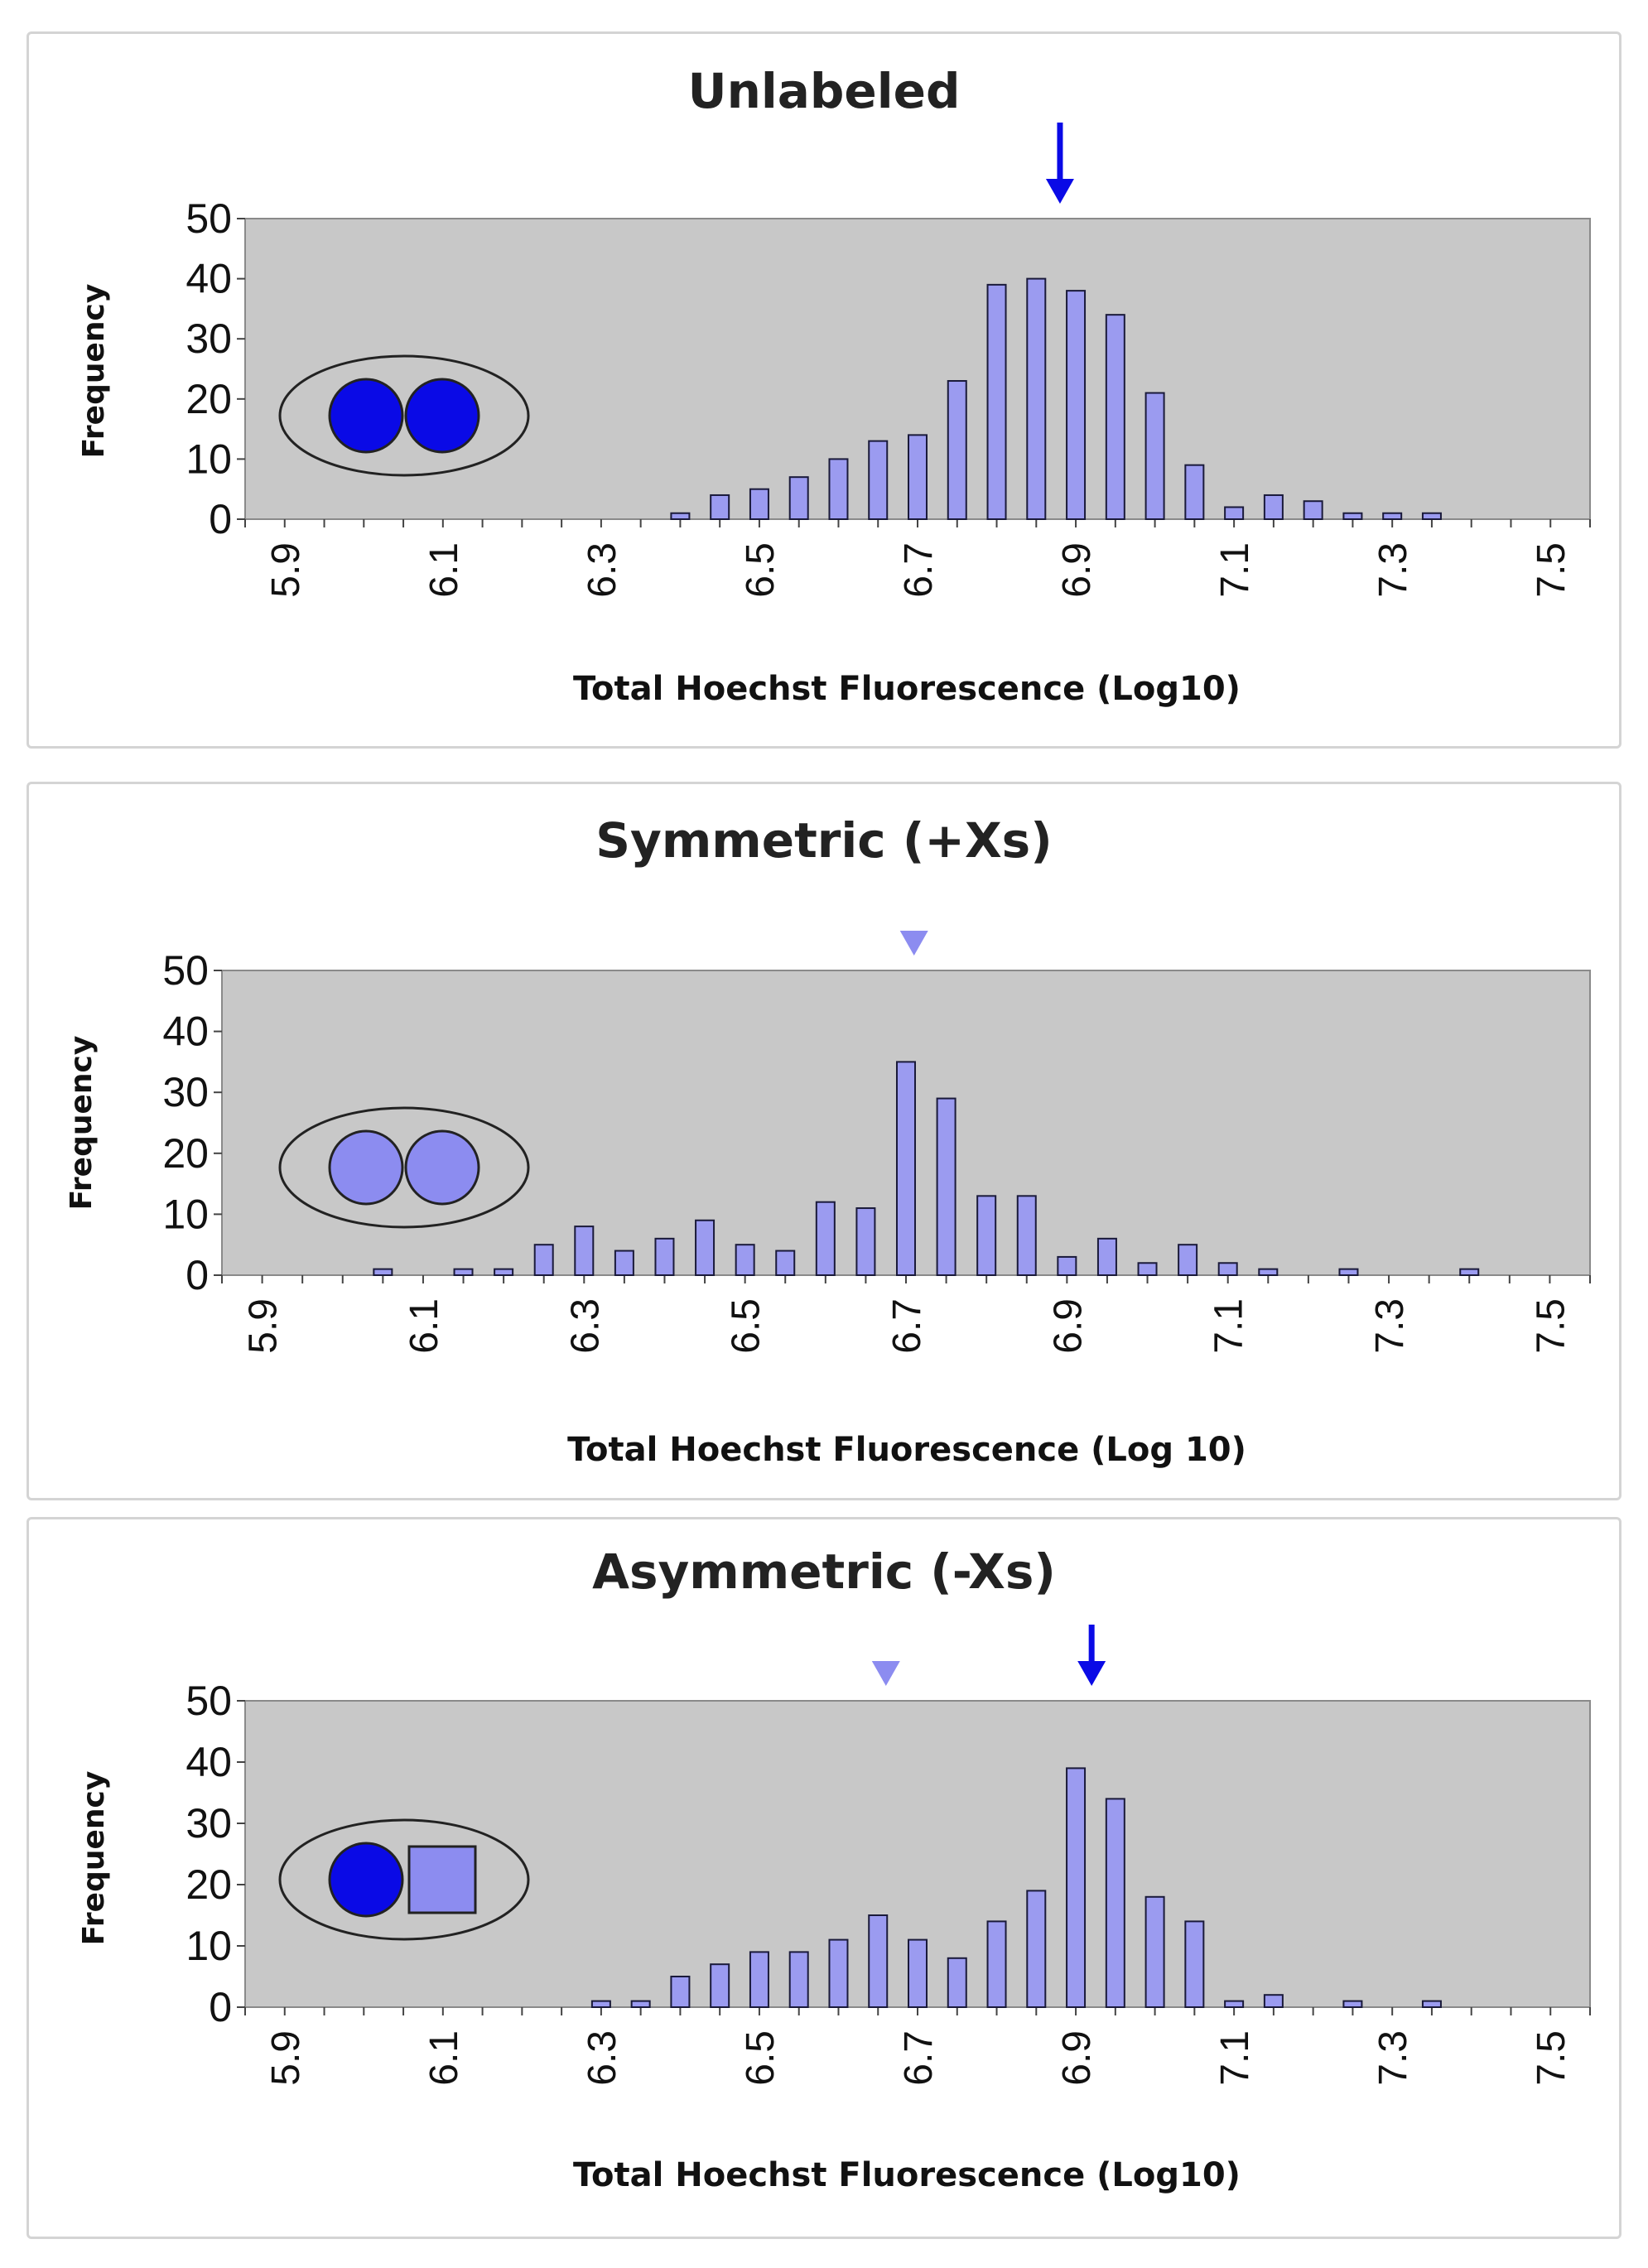 The height and width of the screenshot is (2268, 1648). Describe the element at coordinates (907, 689) in the screenshot. I see `chart-a-xlabel: Total Hoechst Fluorescence (Log10)` at that location.